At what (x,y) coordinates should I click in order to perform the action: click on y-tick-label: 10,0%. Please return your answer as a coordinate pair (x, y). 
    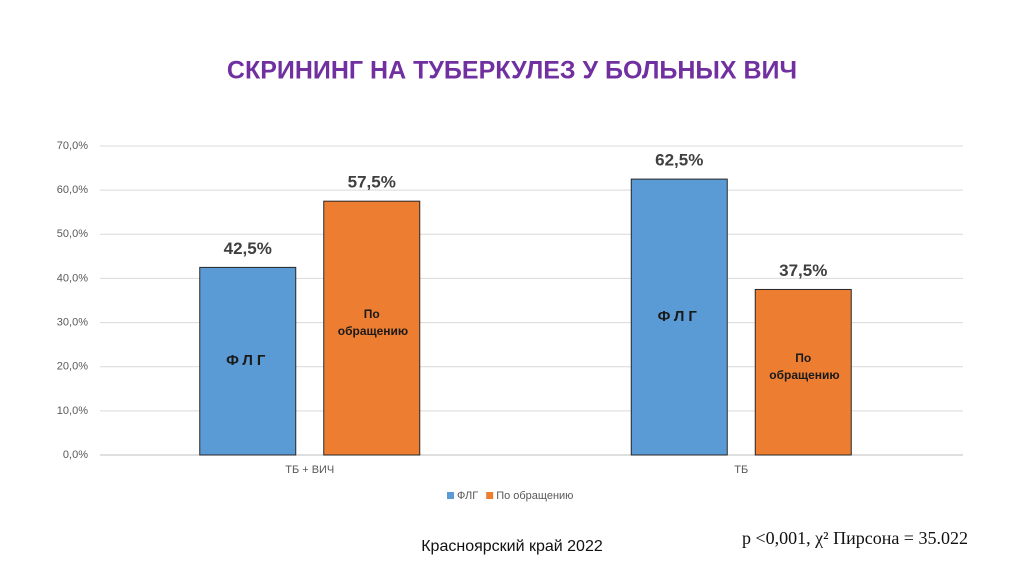
    Looking at the image, I should click on (72, 411).